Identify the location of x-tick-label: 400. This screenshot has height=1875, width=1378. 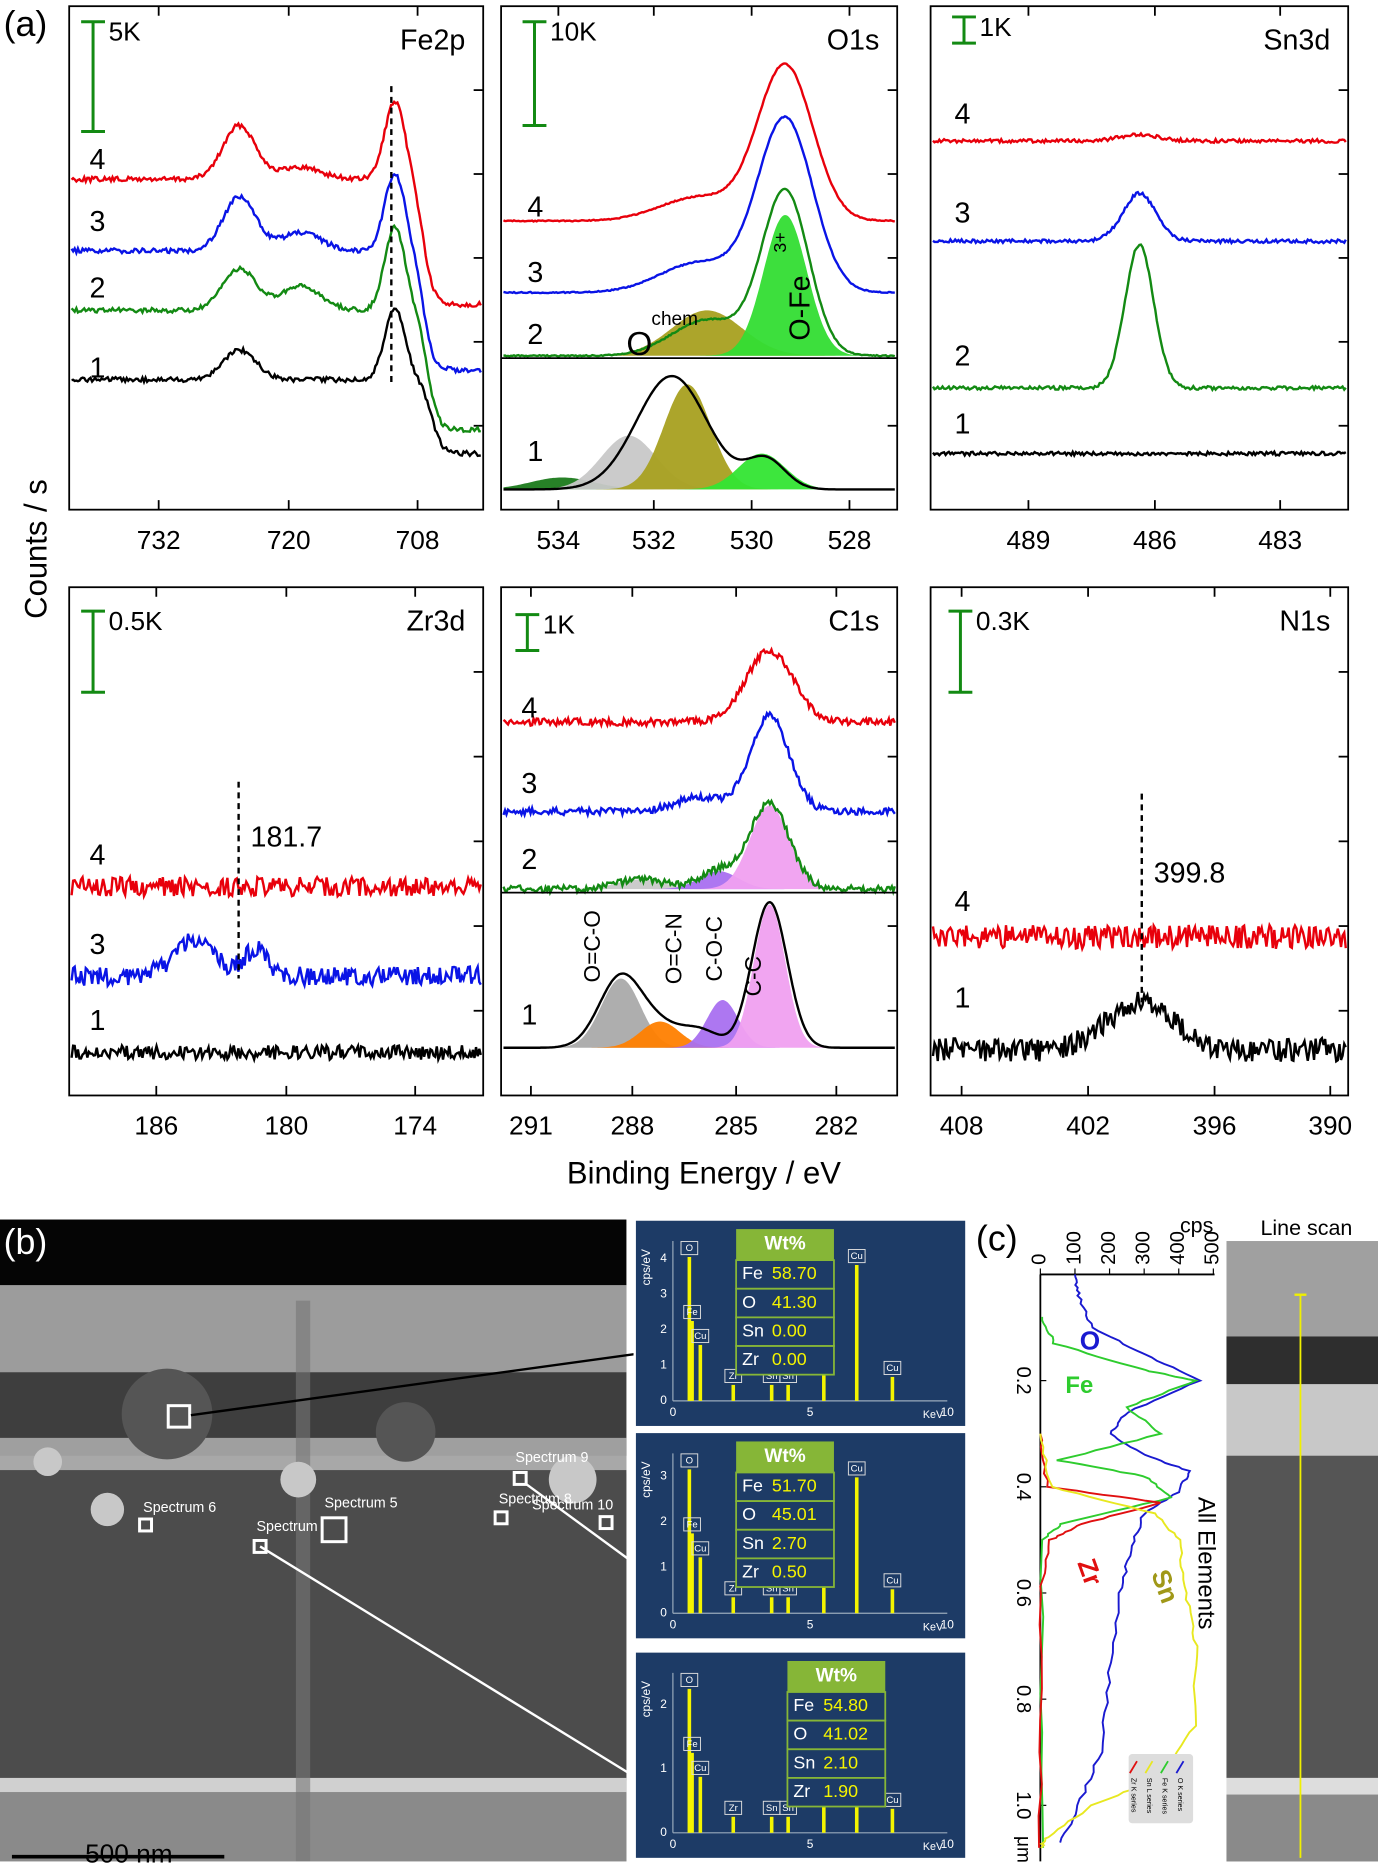
(1178, 1248).